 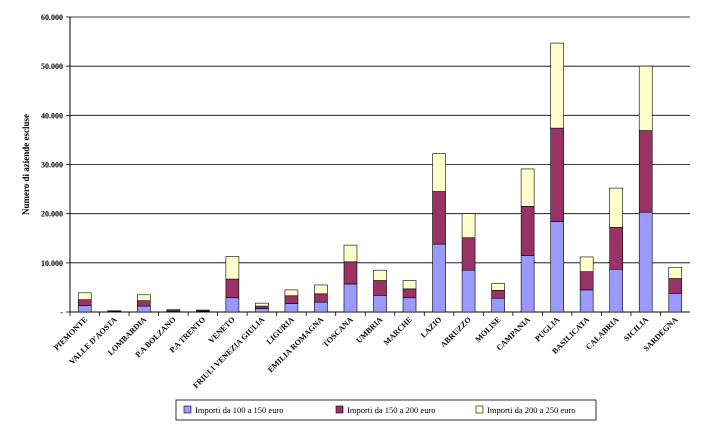 What do you see at coordinates (239, 410) in the screenshot?
I see `legend-label: Importi da 100 a 150 euro` at bounding box center [239, 410].